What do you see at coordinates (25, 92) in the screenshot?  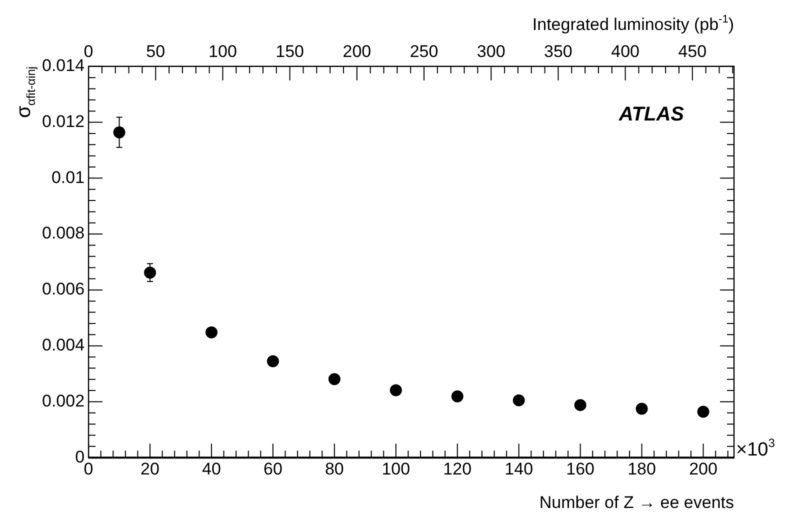 I see `y-axis-title: σαfit-αinj` at bounding box center [25, 92].